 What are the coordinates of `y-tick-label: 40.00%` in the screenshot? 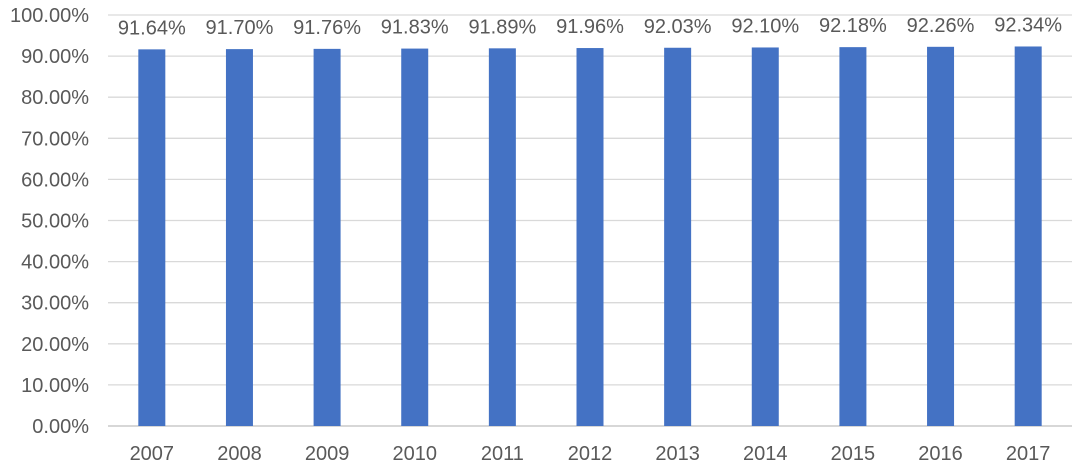 It's located at (55, 263).